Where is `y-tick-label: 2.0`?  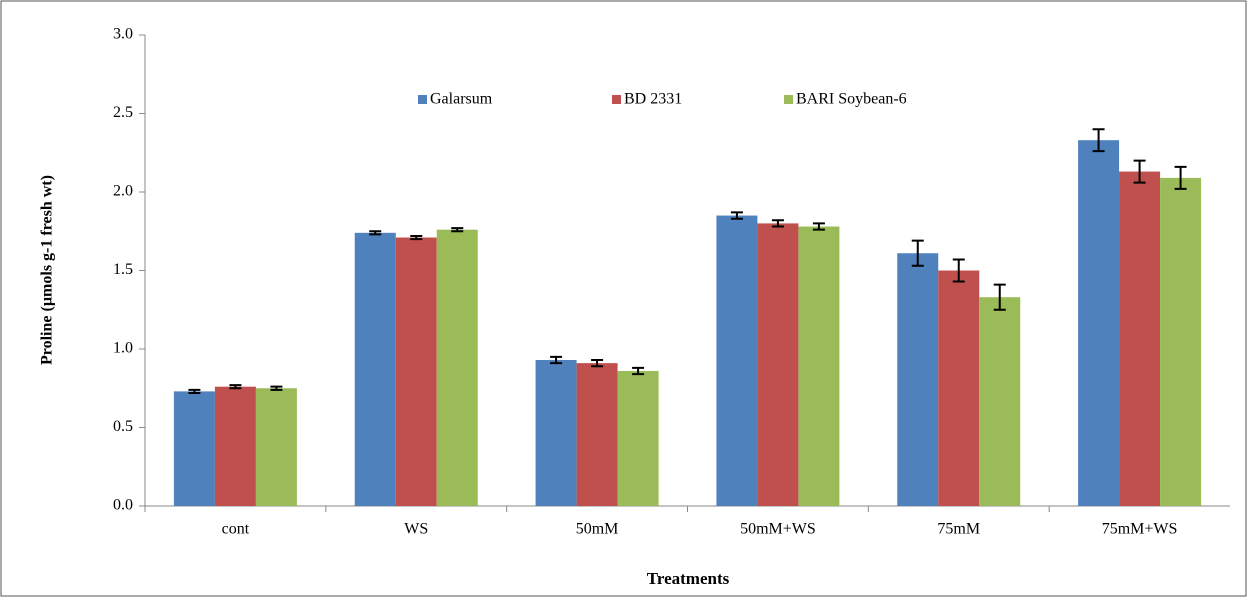 y-tick-label: 2.0 is located at coordinates (123, 191).